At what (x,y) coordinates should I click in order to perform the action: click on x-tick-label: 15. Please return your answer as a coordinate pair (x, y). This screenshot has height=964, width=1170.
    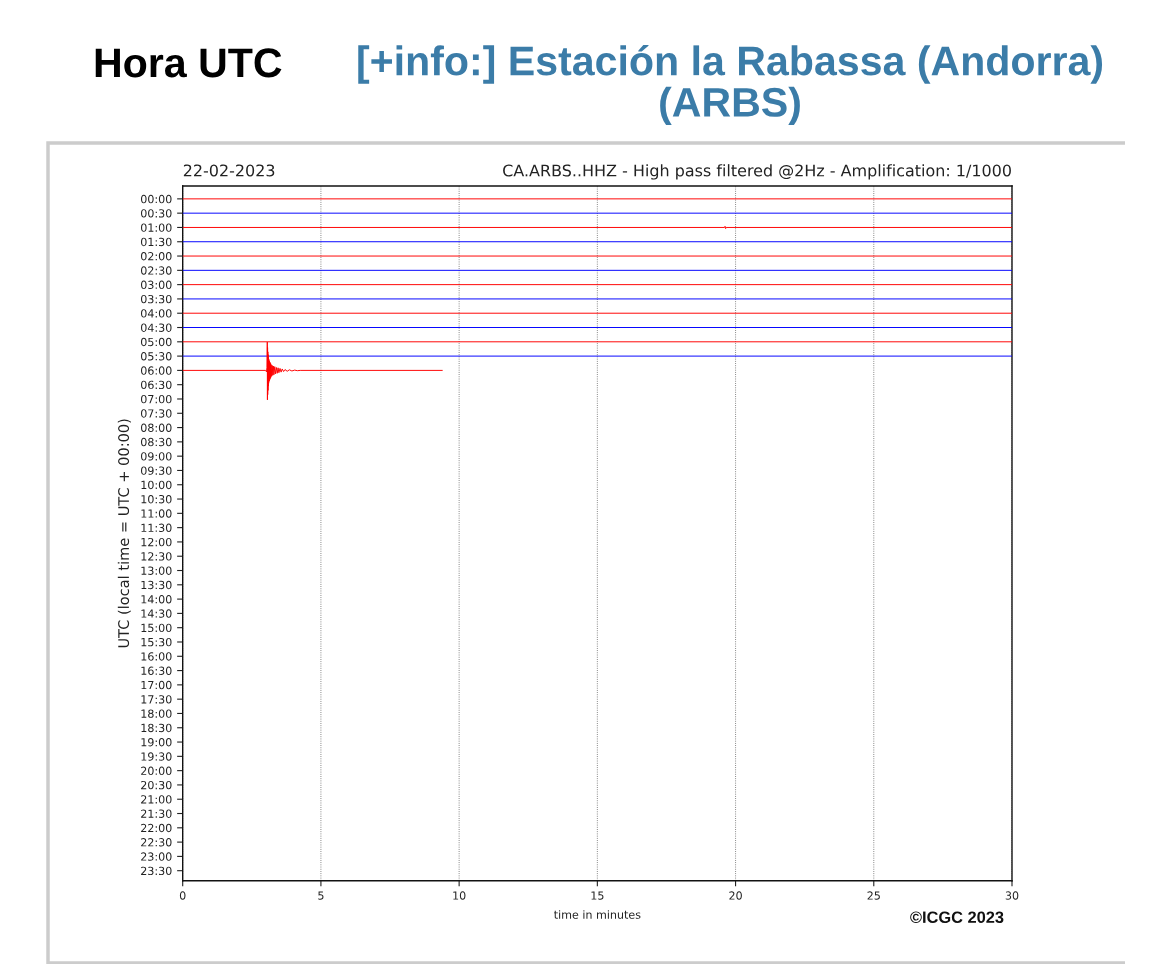
    Looking at the image, I should click on (597, 895).